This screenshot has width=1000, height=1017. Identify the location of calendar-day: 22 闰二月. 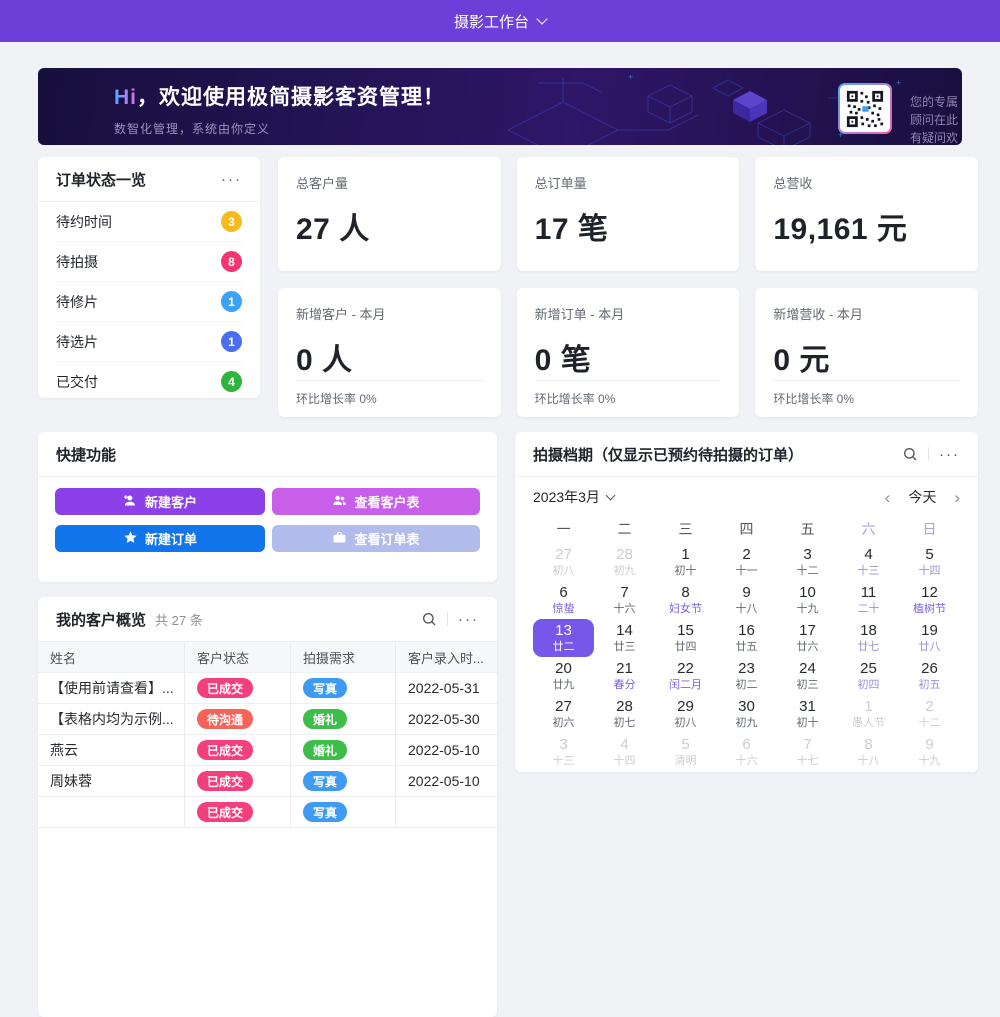
(685, 676).